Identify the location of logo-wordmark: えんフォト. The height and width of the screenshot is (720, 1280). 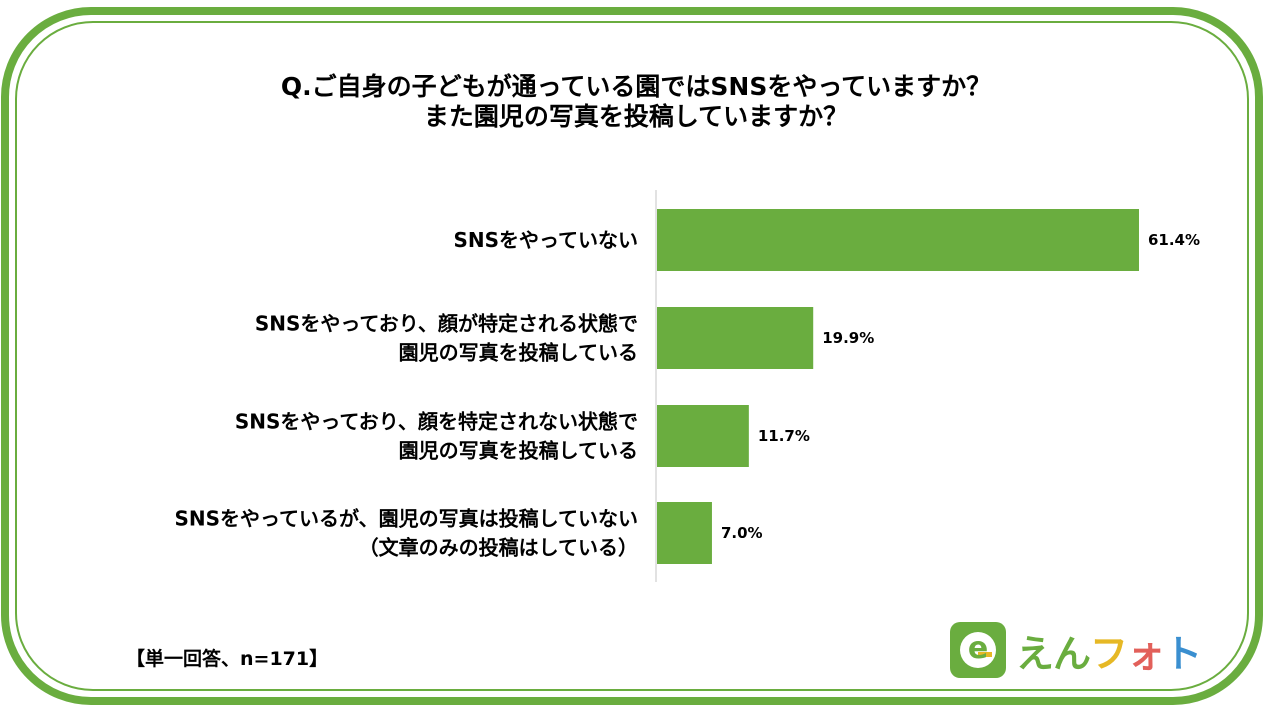
(1109, 650).